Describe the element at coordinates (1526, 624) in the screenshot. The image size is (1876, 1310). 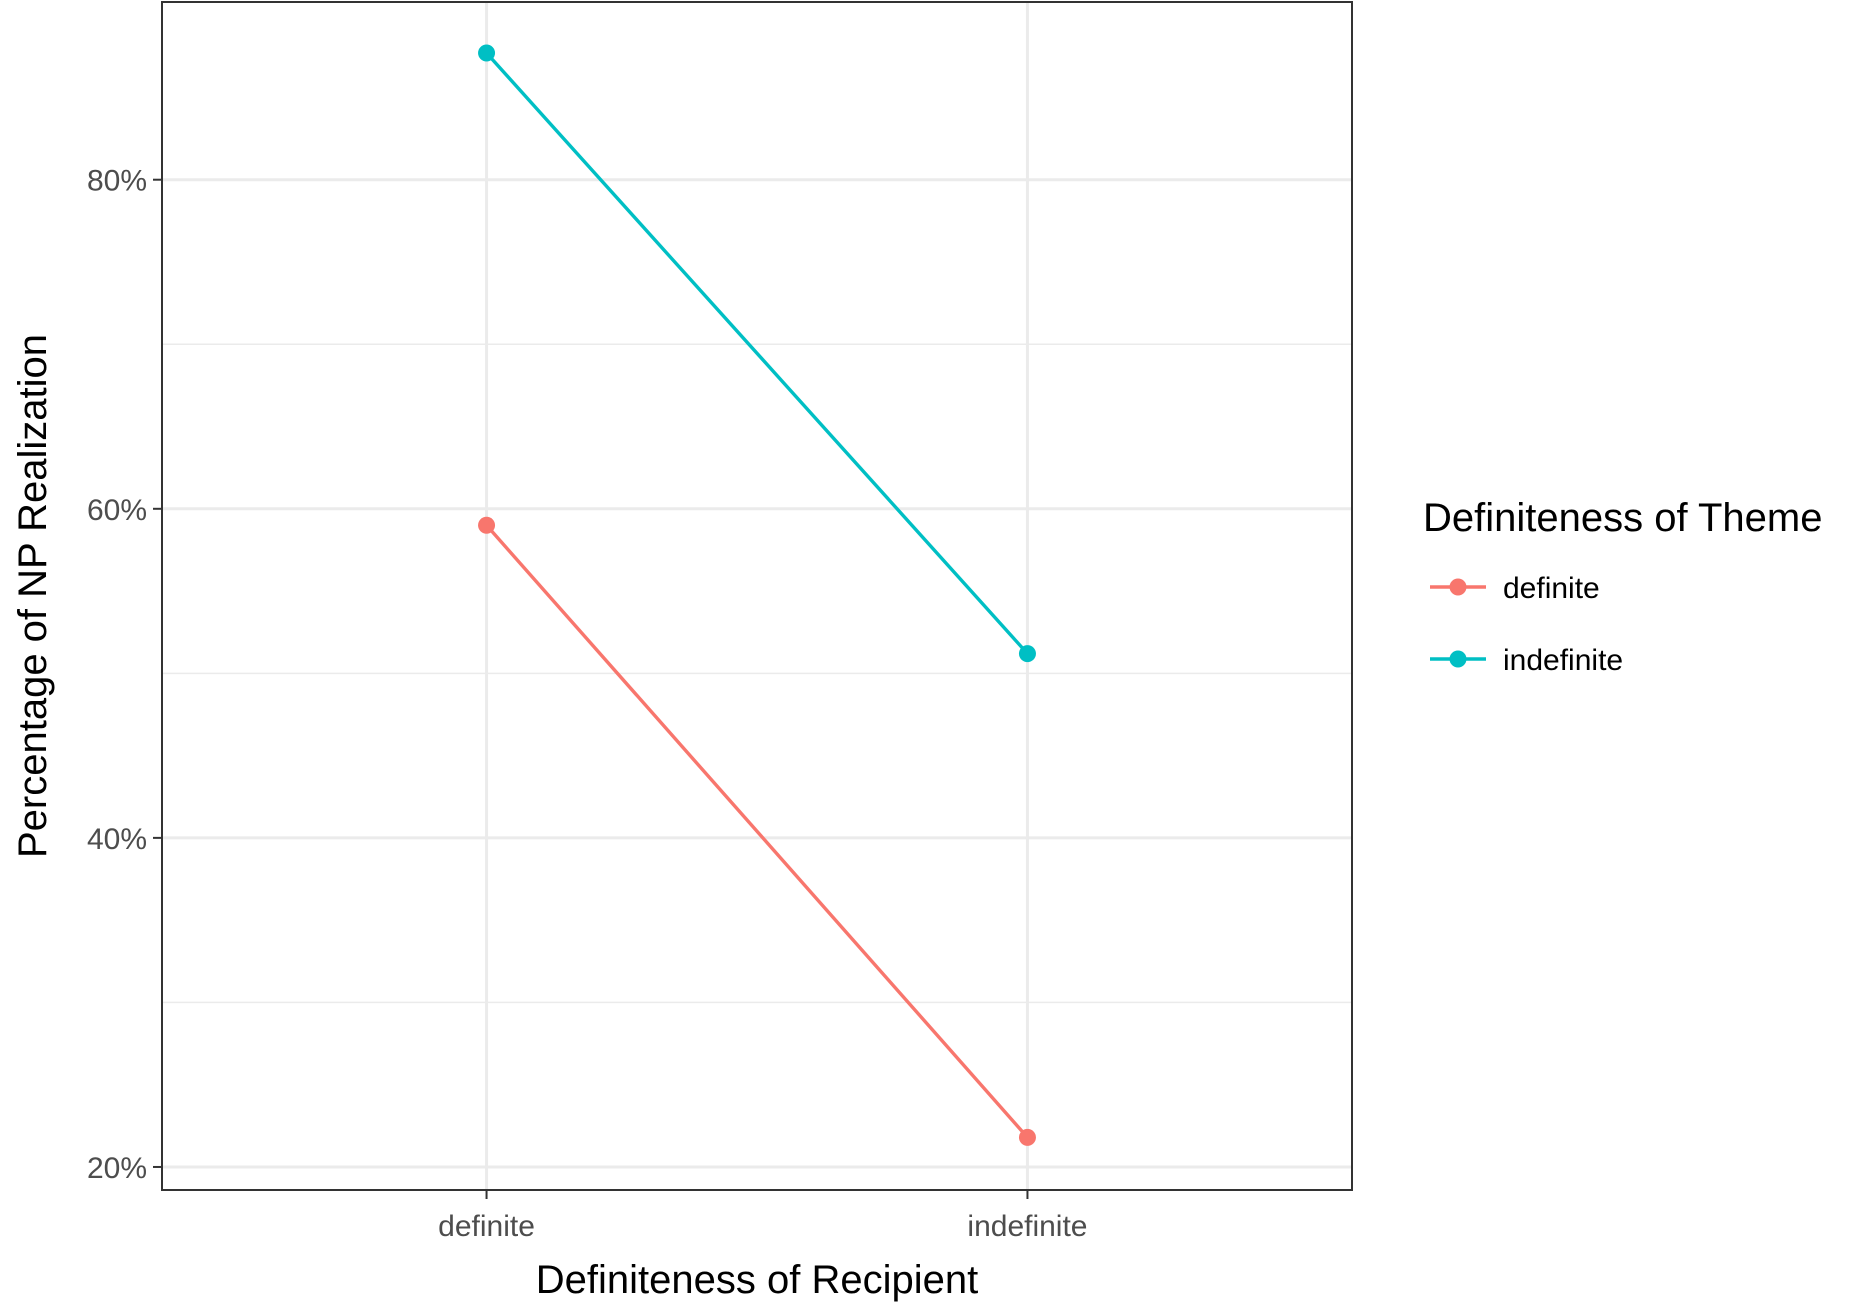
I see `legend-items: definite indefinite` at that location.